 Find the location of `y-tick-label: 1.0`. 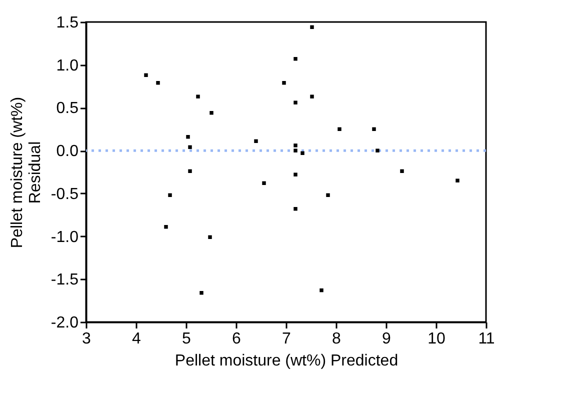

y-tick-label: 1.0 is located at coordinates (67, 65).